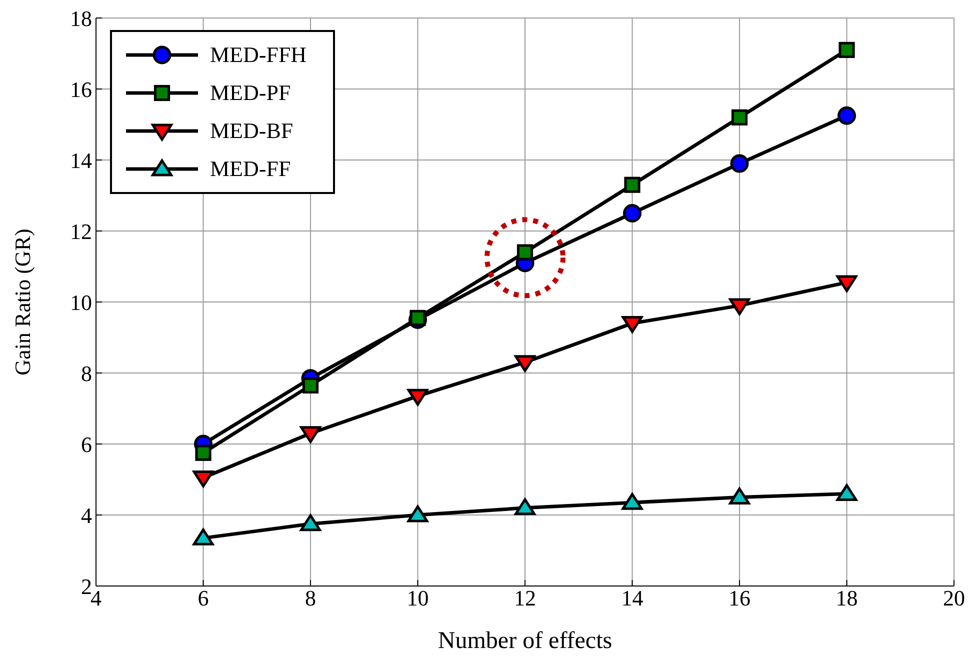 Image resolution: width=975 pixels, height=669 pixels. Describe the element at coordinates (250, 169) in the screenshot. I see `legend-label: MED-FF` at that location.